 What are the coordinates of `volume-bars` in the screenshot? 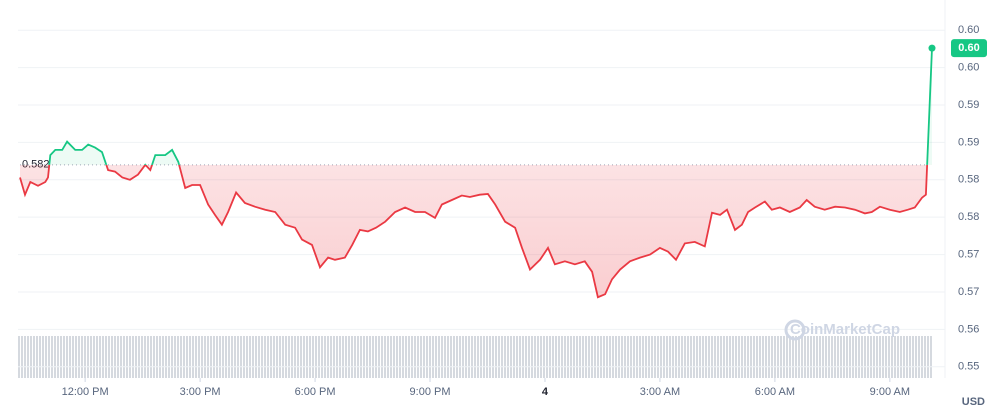 It's located at (475, 357).